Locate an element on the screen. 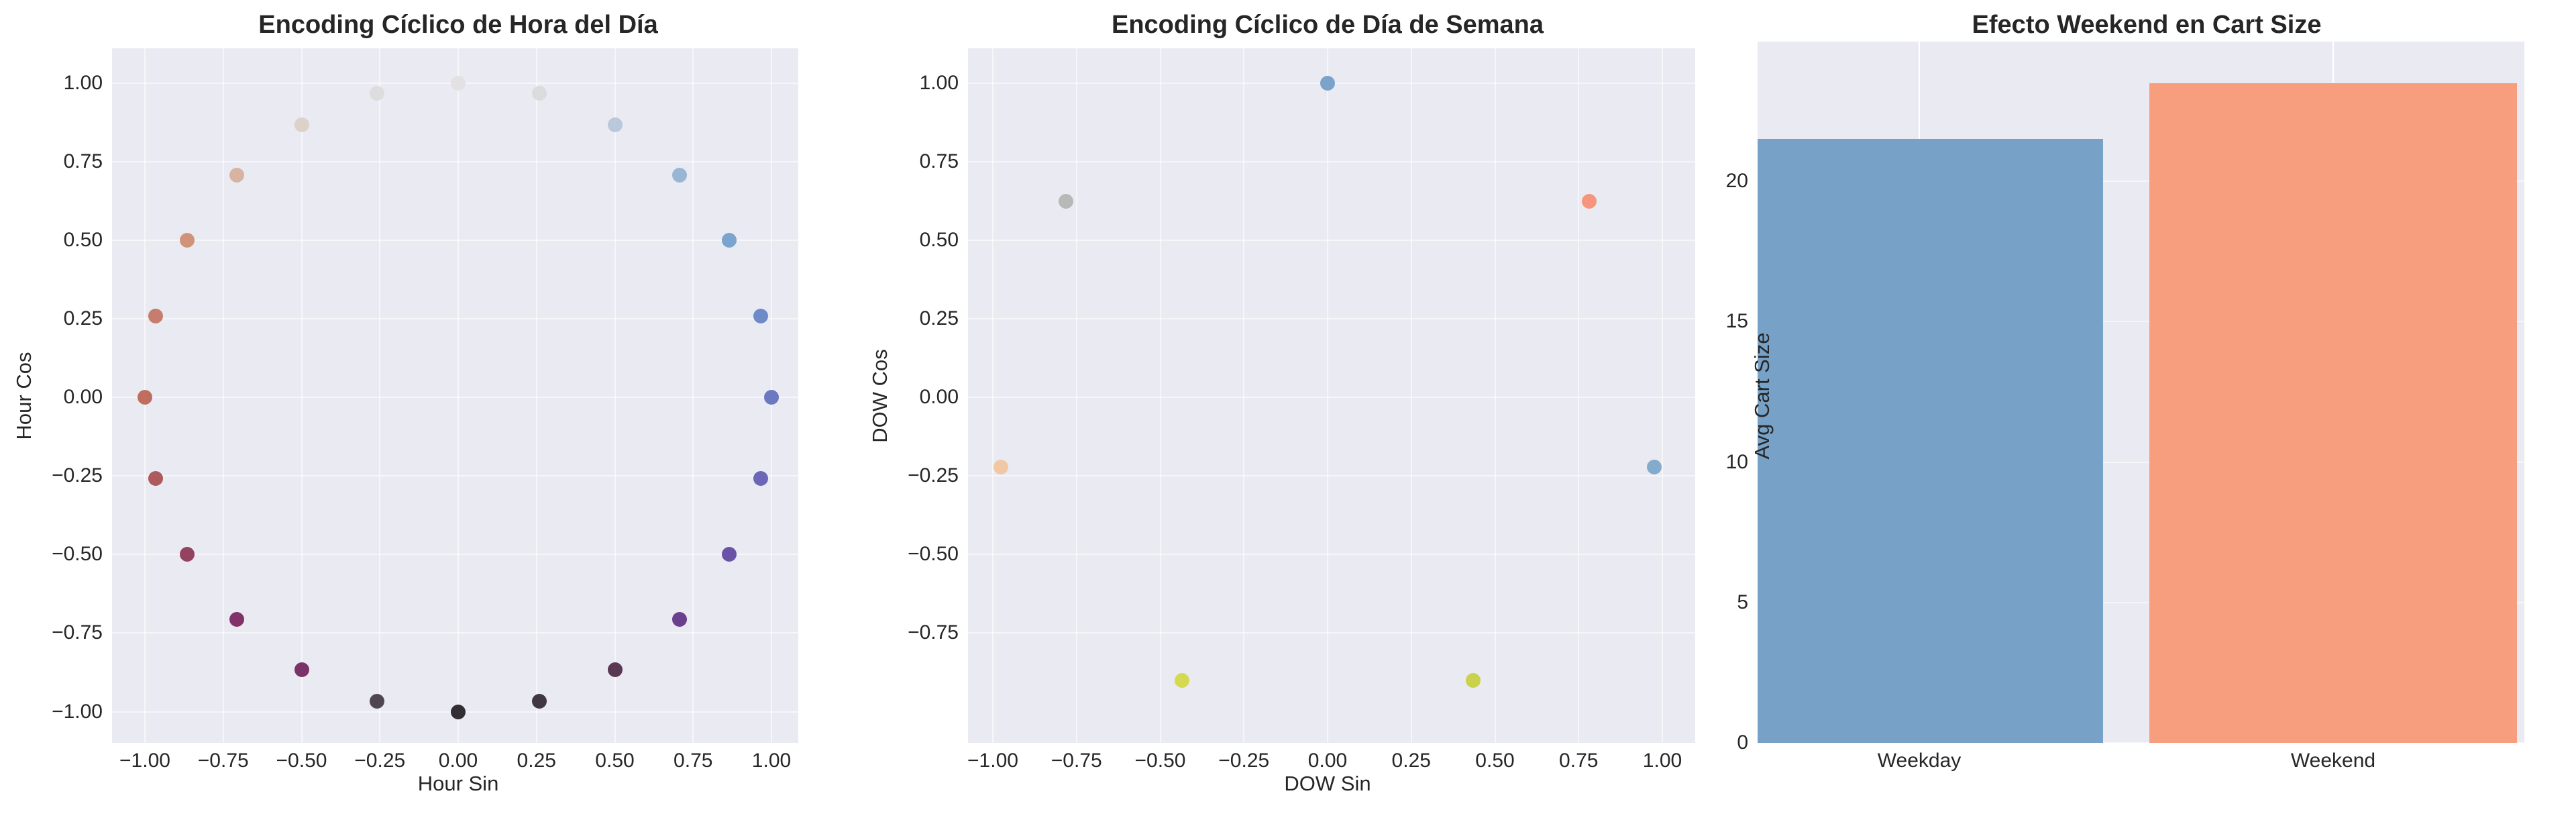 The height and width of the screenshot is (818, 2576). y-tick-label: 20 is located at coordinates (1736, 181).